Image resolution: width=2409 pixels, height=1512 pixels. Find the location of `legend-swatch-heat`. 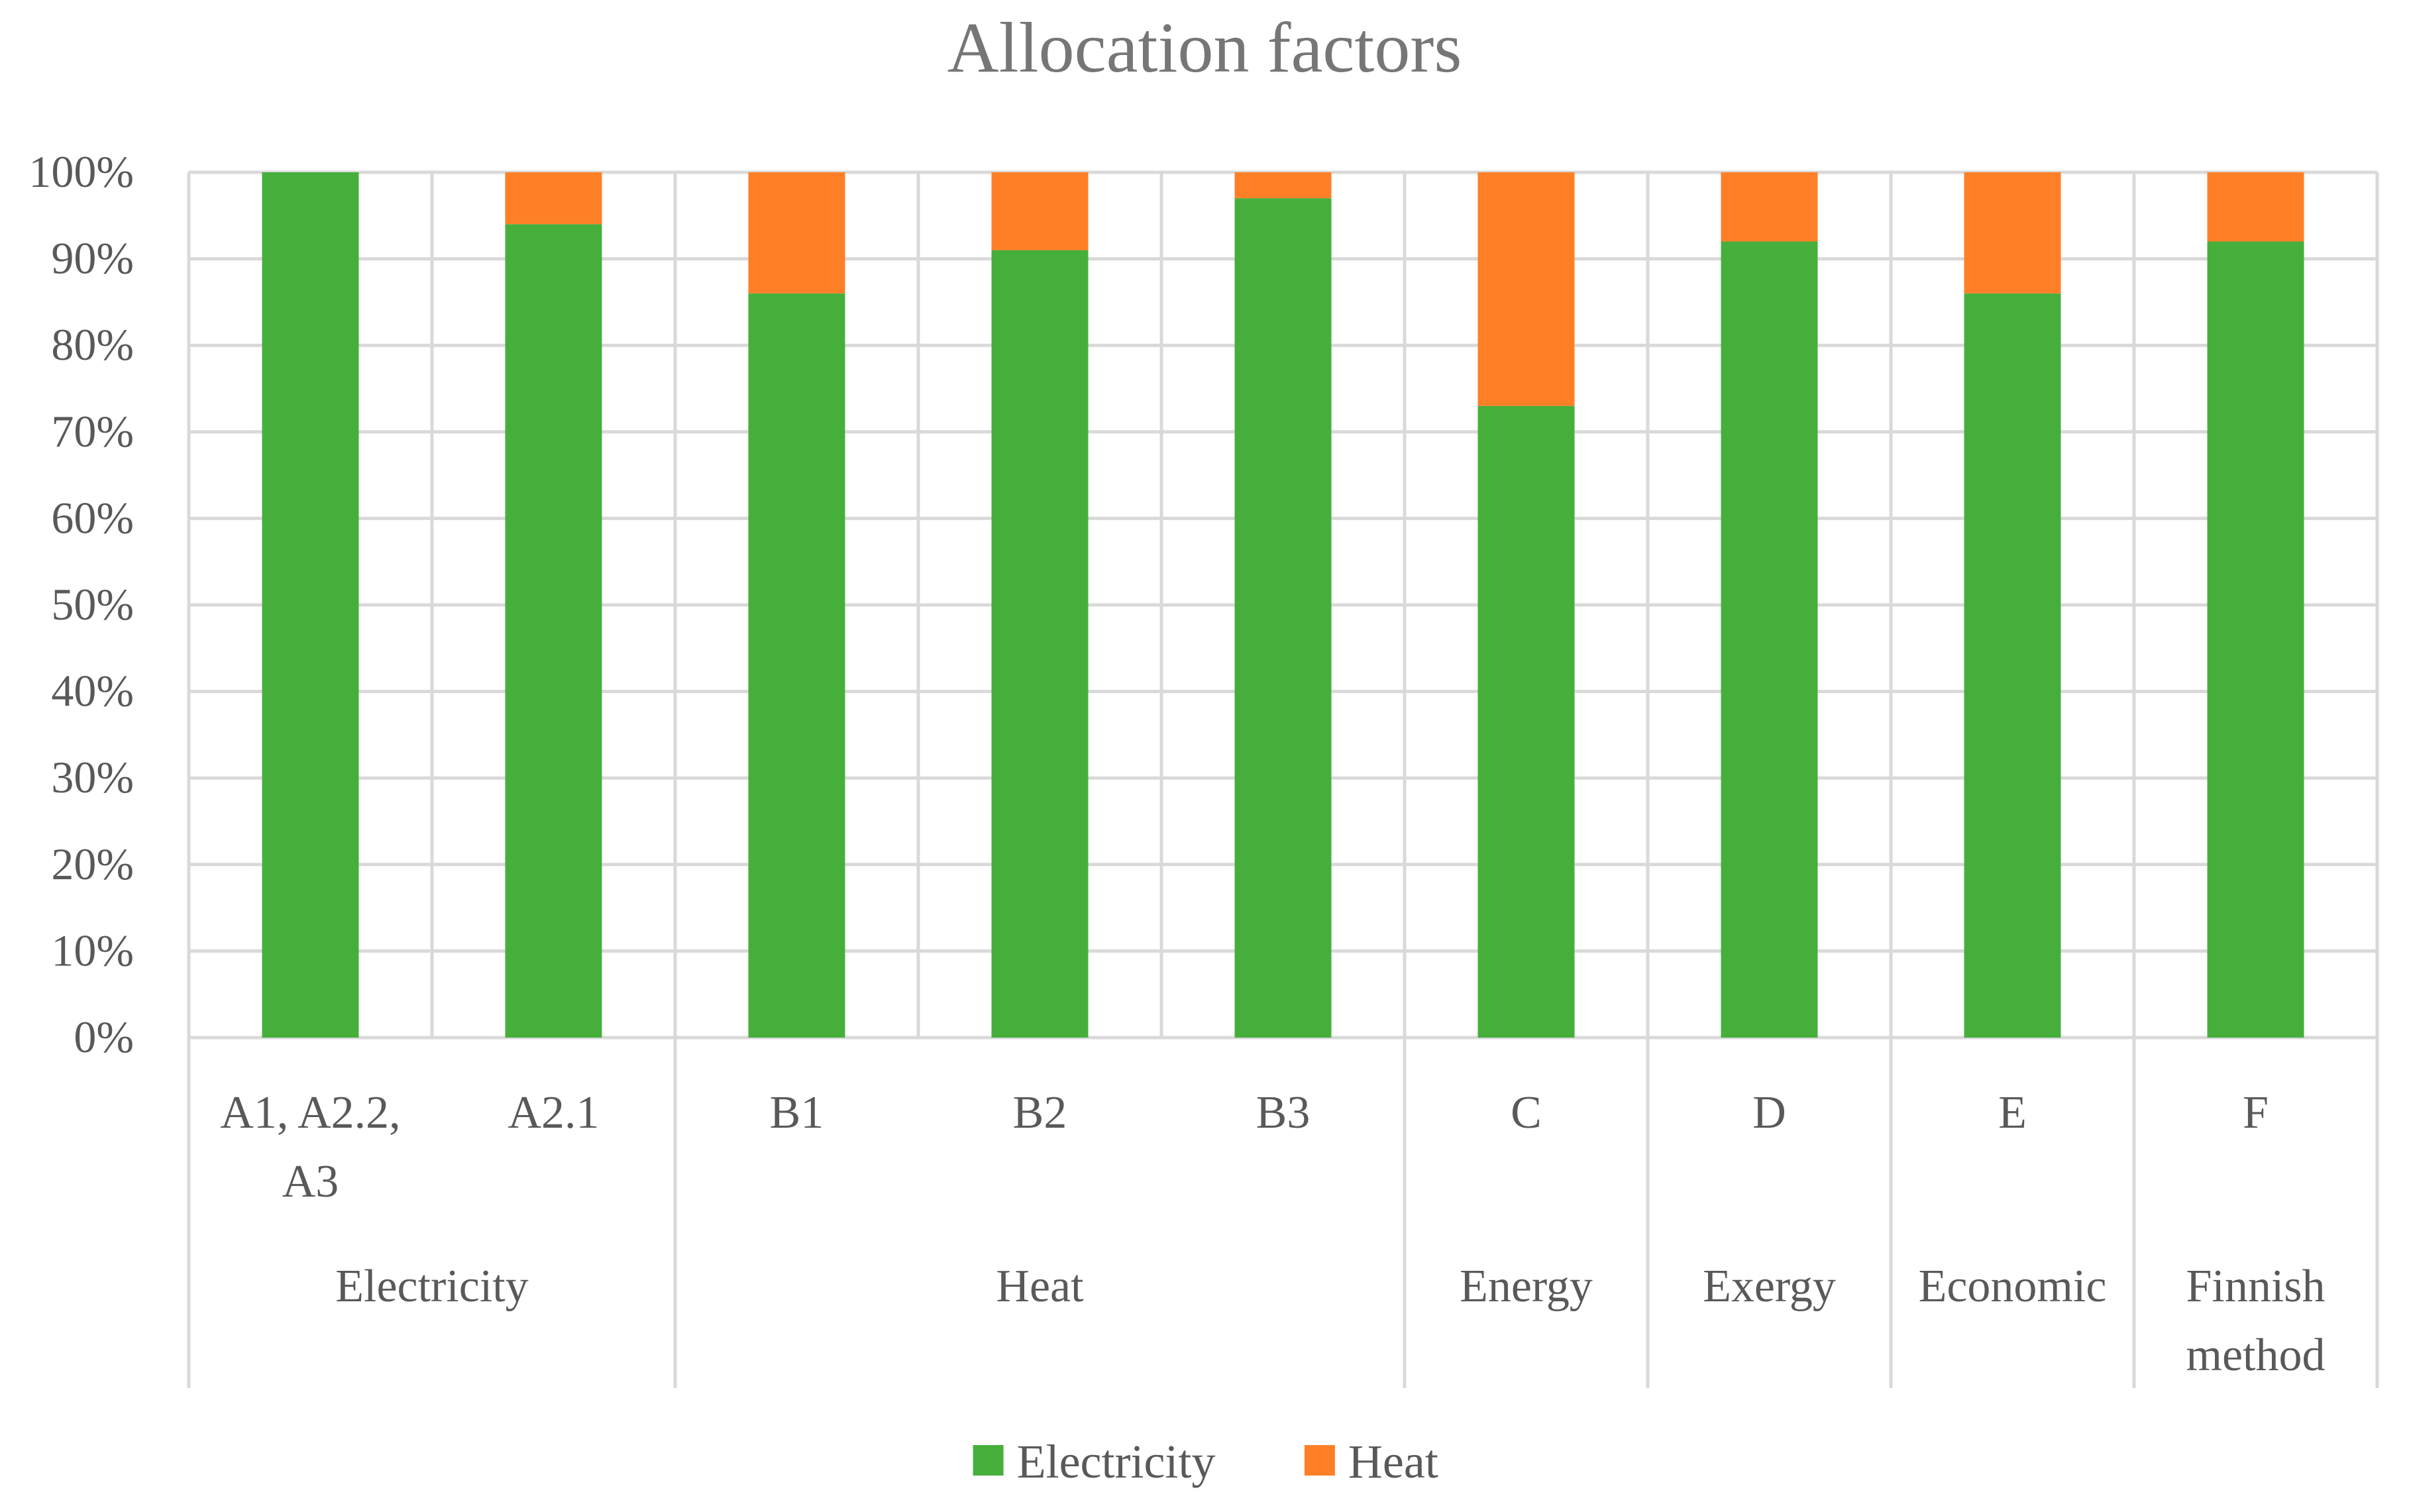

legend-swatch-heat is located at coordinates (1319, 1460).